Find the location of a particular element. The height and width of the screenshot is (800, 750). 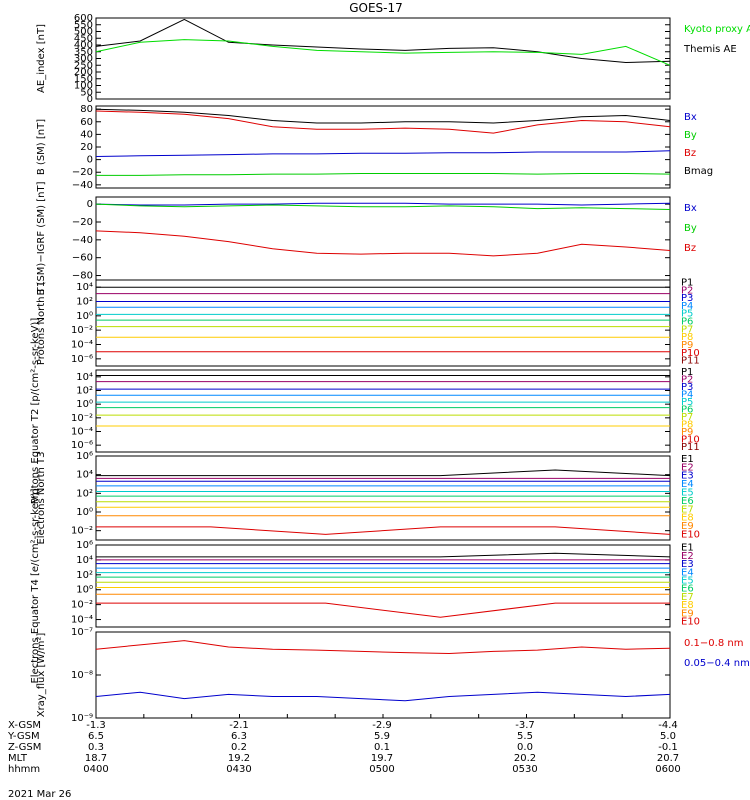

series-bmag-line is located at coordinates (383, 116).